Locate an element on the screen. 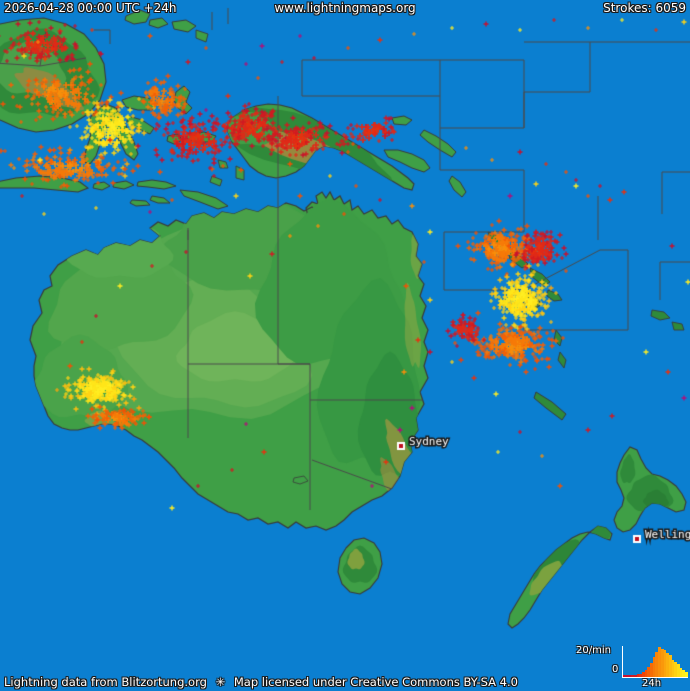 The width and height of the screenshot is (690, 691). legend-axes is located at coordinates (655, 662).